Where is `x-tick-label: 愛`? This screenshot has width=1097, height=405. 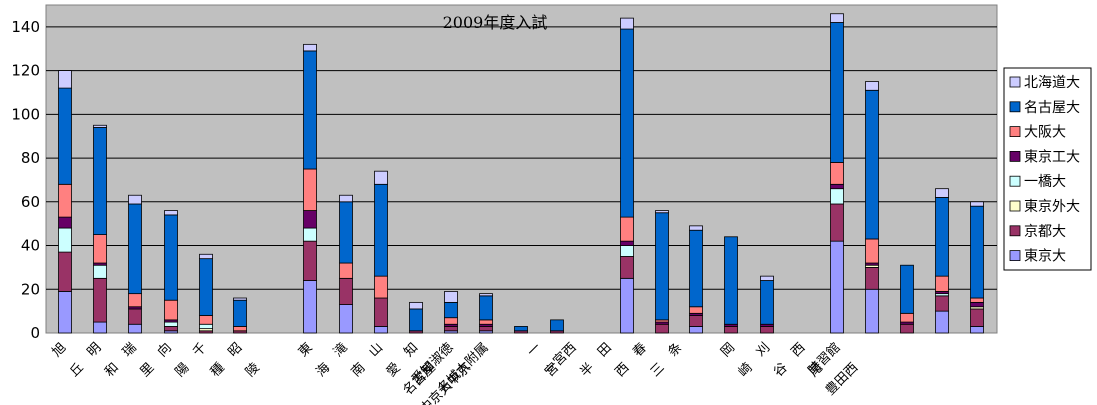 x-tick-label: 愛 is located at coordinates (394, 370).